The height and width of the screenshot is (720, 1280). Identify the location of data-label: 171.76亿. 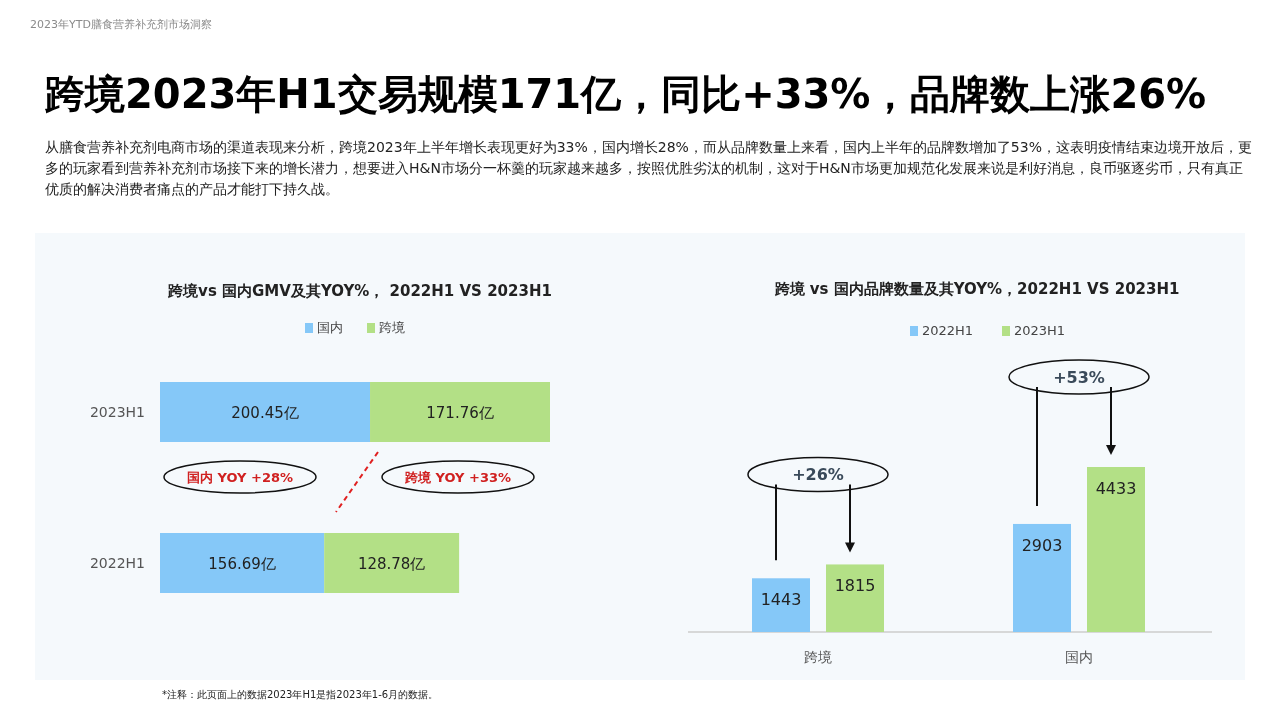
(460, 413).